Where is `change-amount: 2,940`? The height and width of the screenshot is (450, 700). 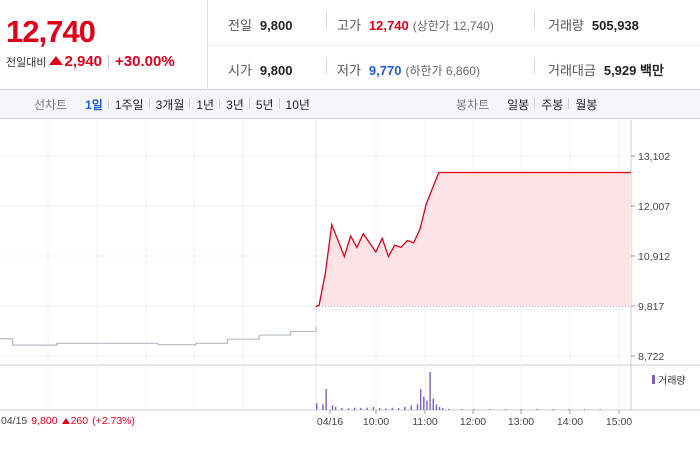 change-amount: 2,940 is located at coordinates (83, 61).